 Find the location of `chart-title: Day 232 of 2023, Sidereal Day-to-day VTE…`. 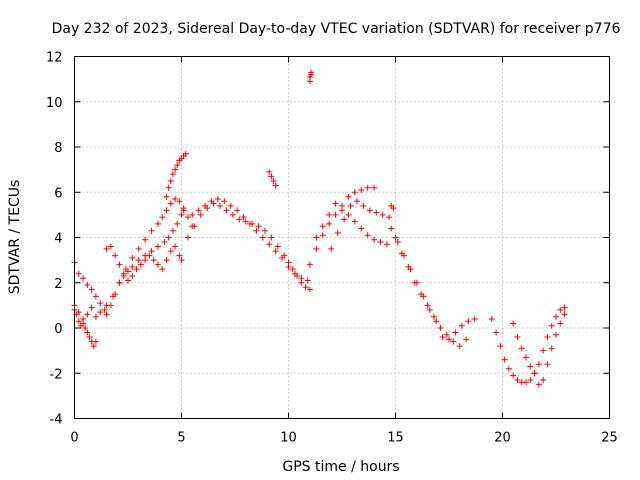

chart-title: Day 232 of 2023, Sidereal Day-to-day VTE… is located at coordinates (336, 29).